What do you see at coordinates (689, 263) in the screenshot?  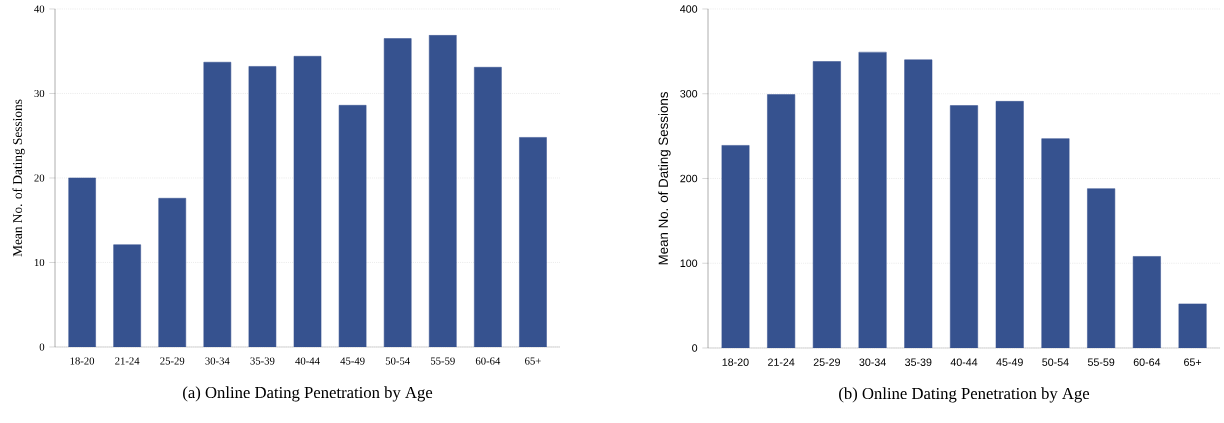 I see `y-tick-label: 100` at bounding box center [689, 263].